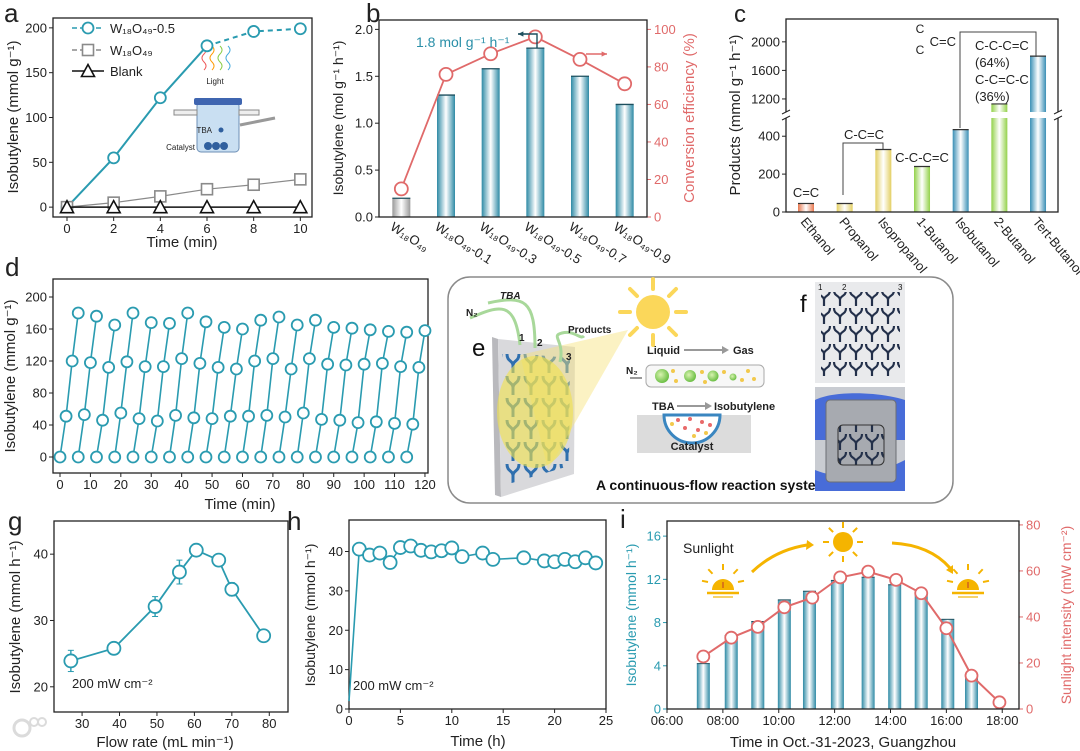  I want to click on photo-port-1: 1, so click(820, 287).